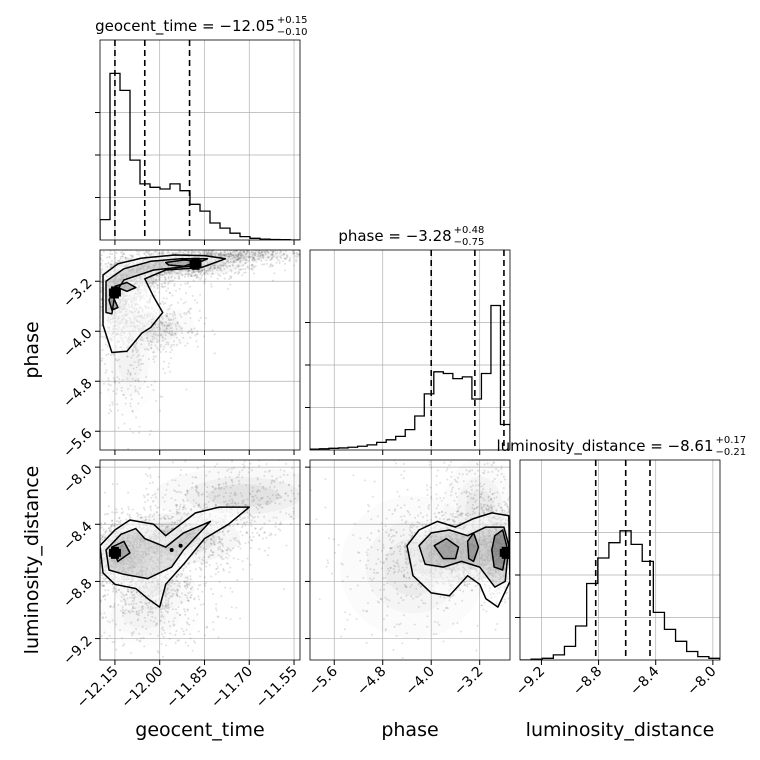  Describe the element at coordinates (644, 680) in the screenshot. I see `x-tick-label-luminosity_distance: −8.4` at that location.